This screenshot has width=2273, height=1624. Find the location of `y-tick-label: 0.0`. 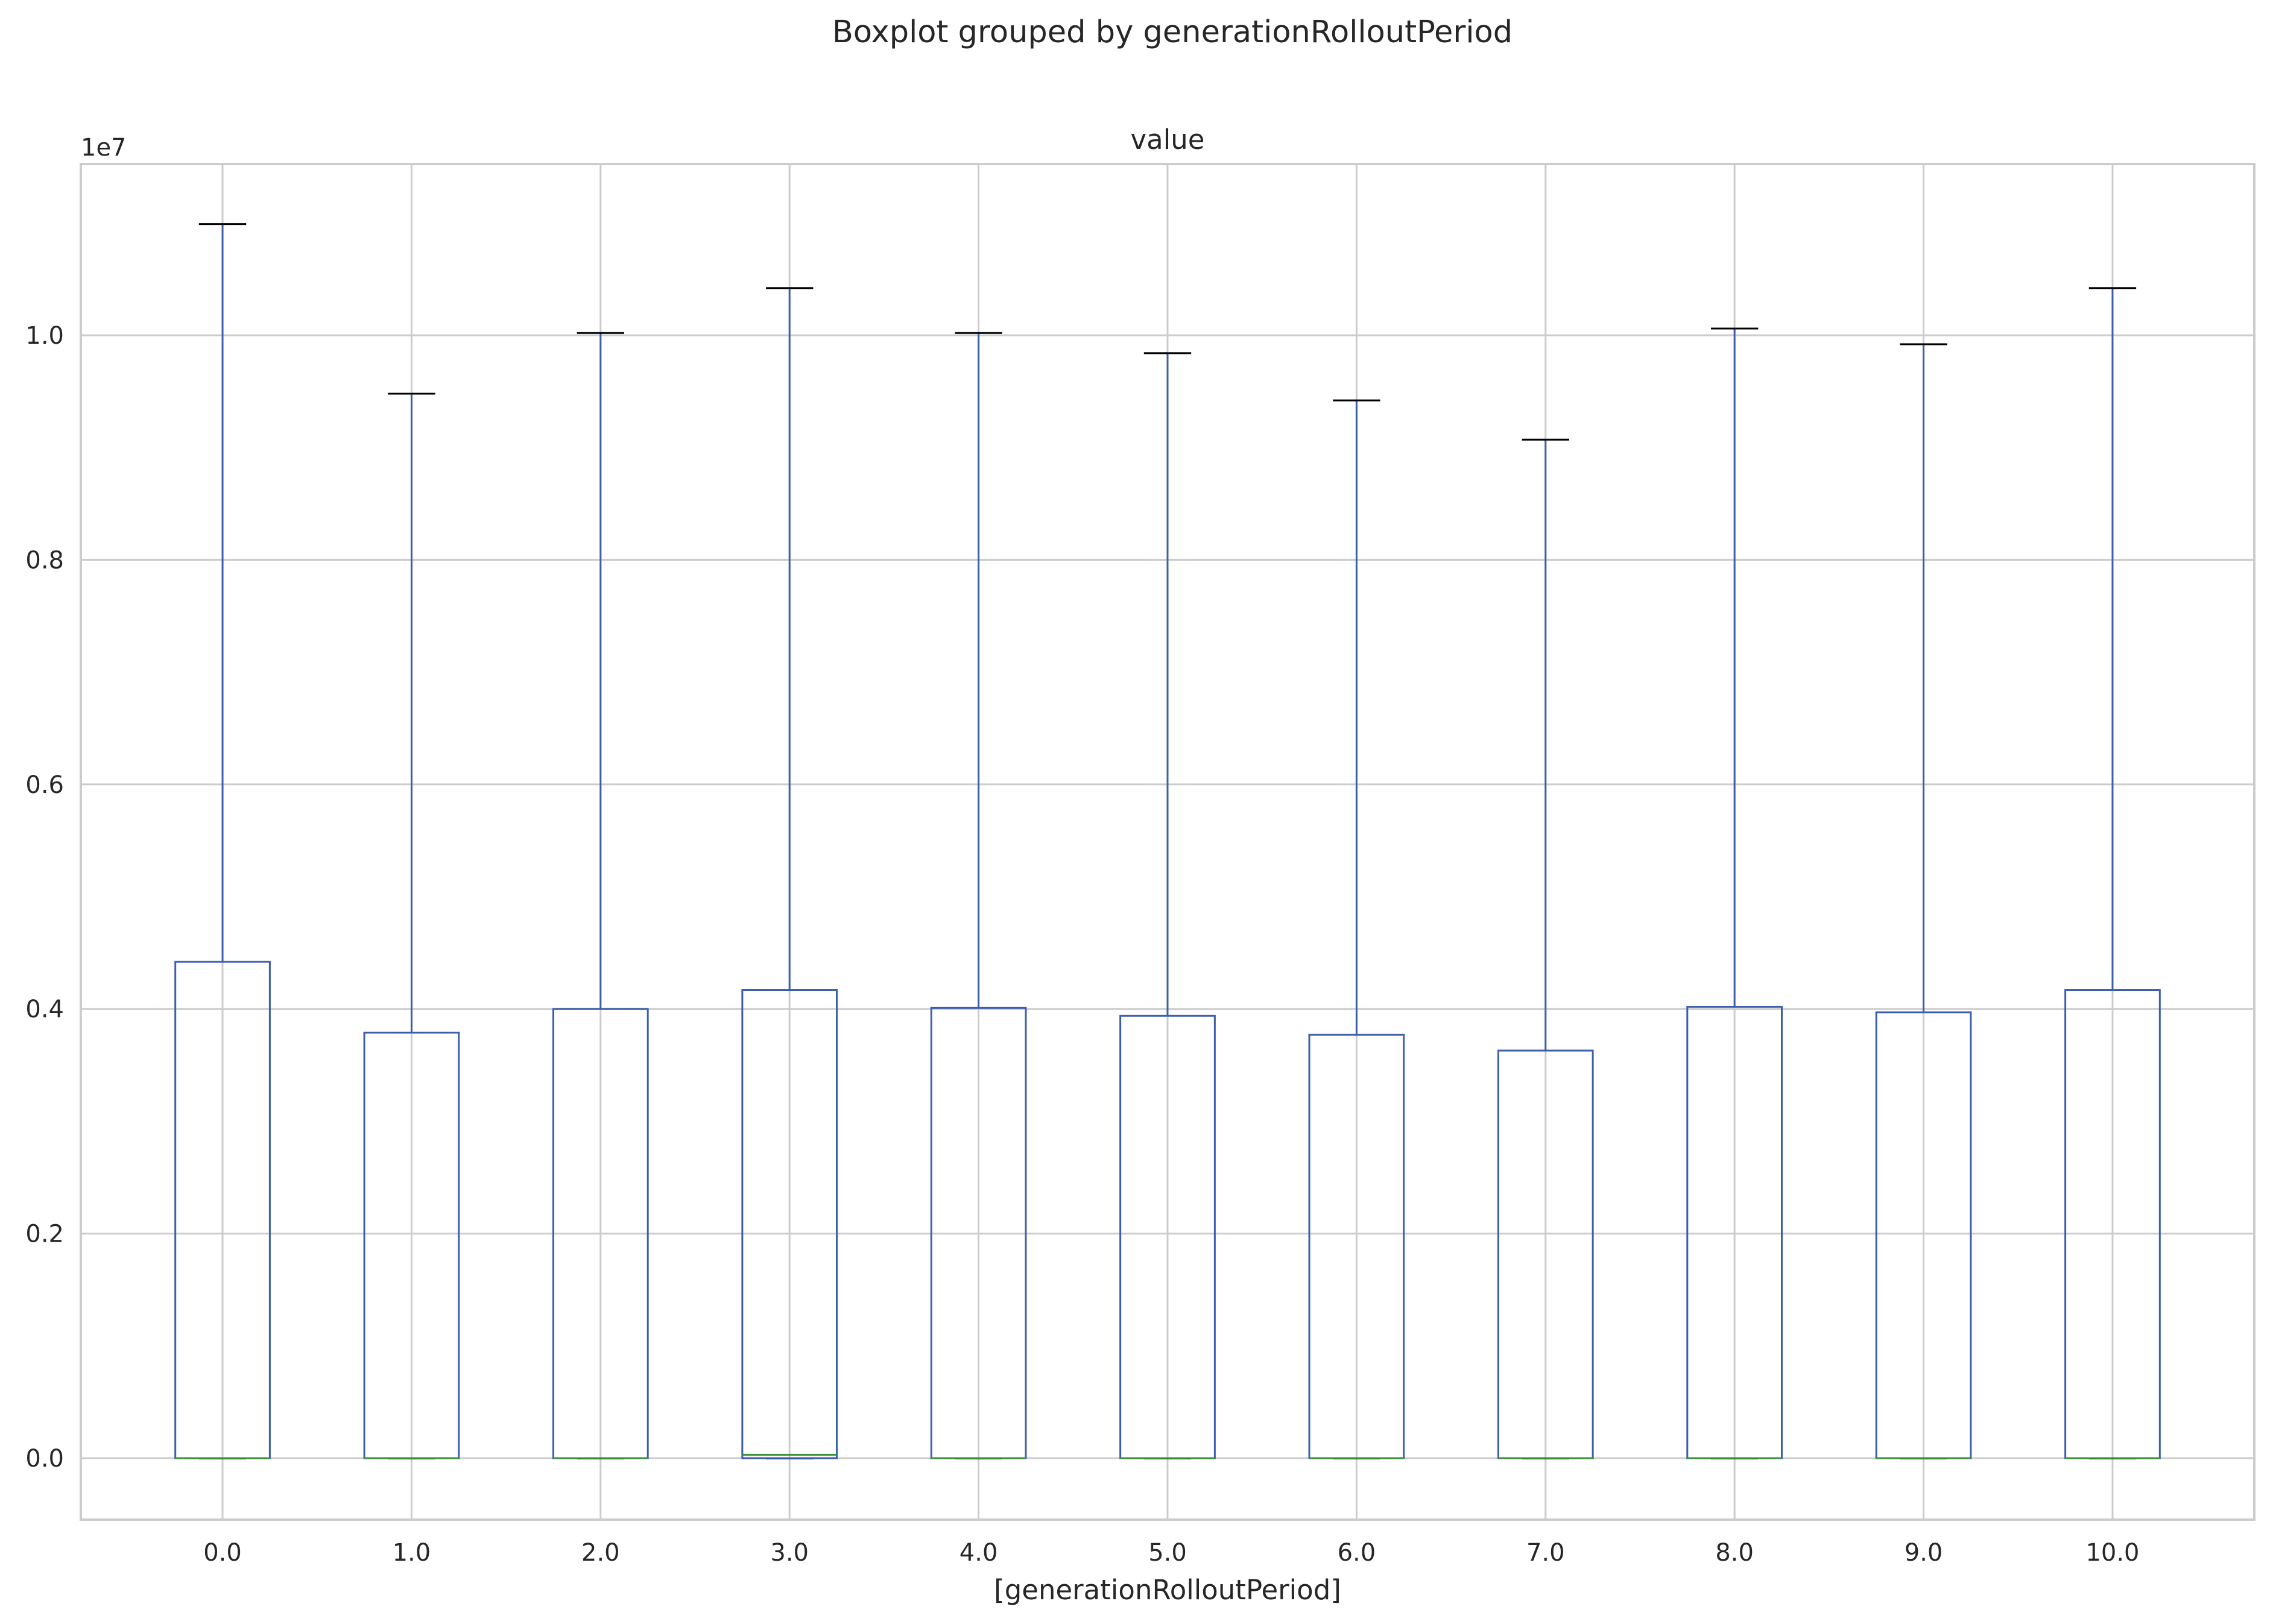

y-tick-label: 0.0 is located at coordinates (44, 1459).